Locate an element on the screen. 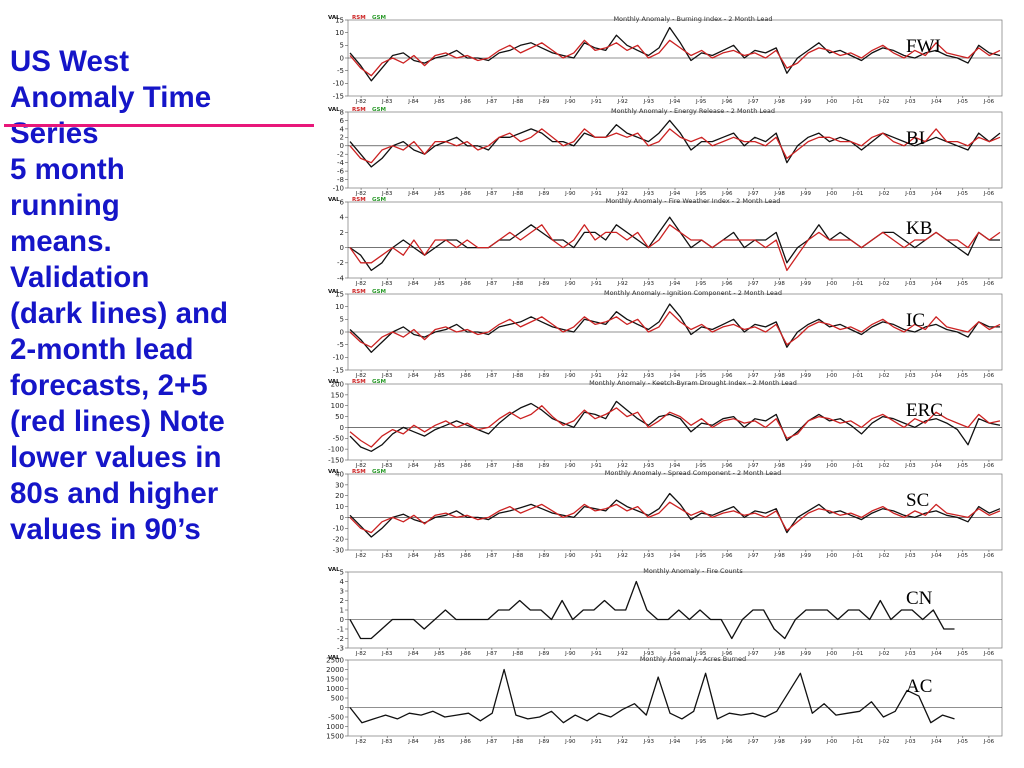 This screenshot has width=1024, height=768. y-tick-label: -10 is located at coordinates (338, 84).